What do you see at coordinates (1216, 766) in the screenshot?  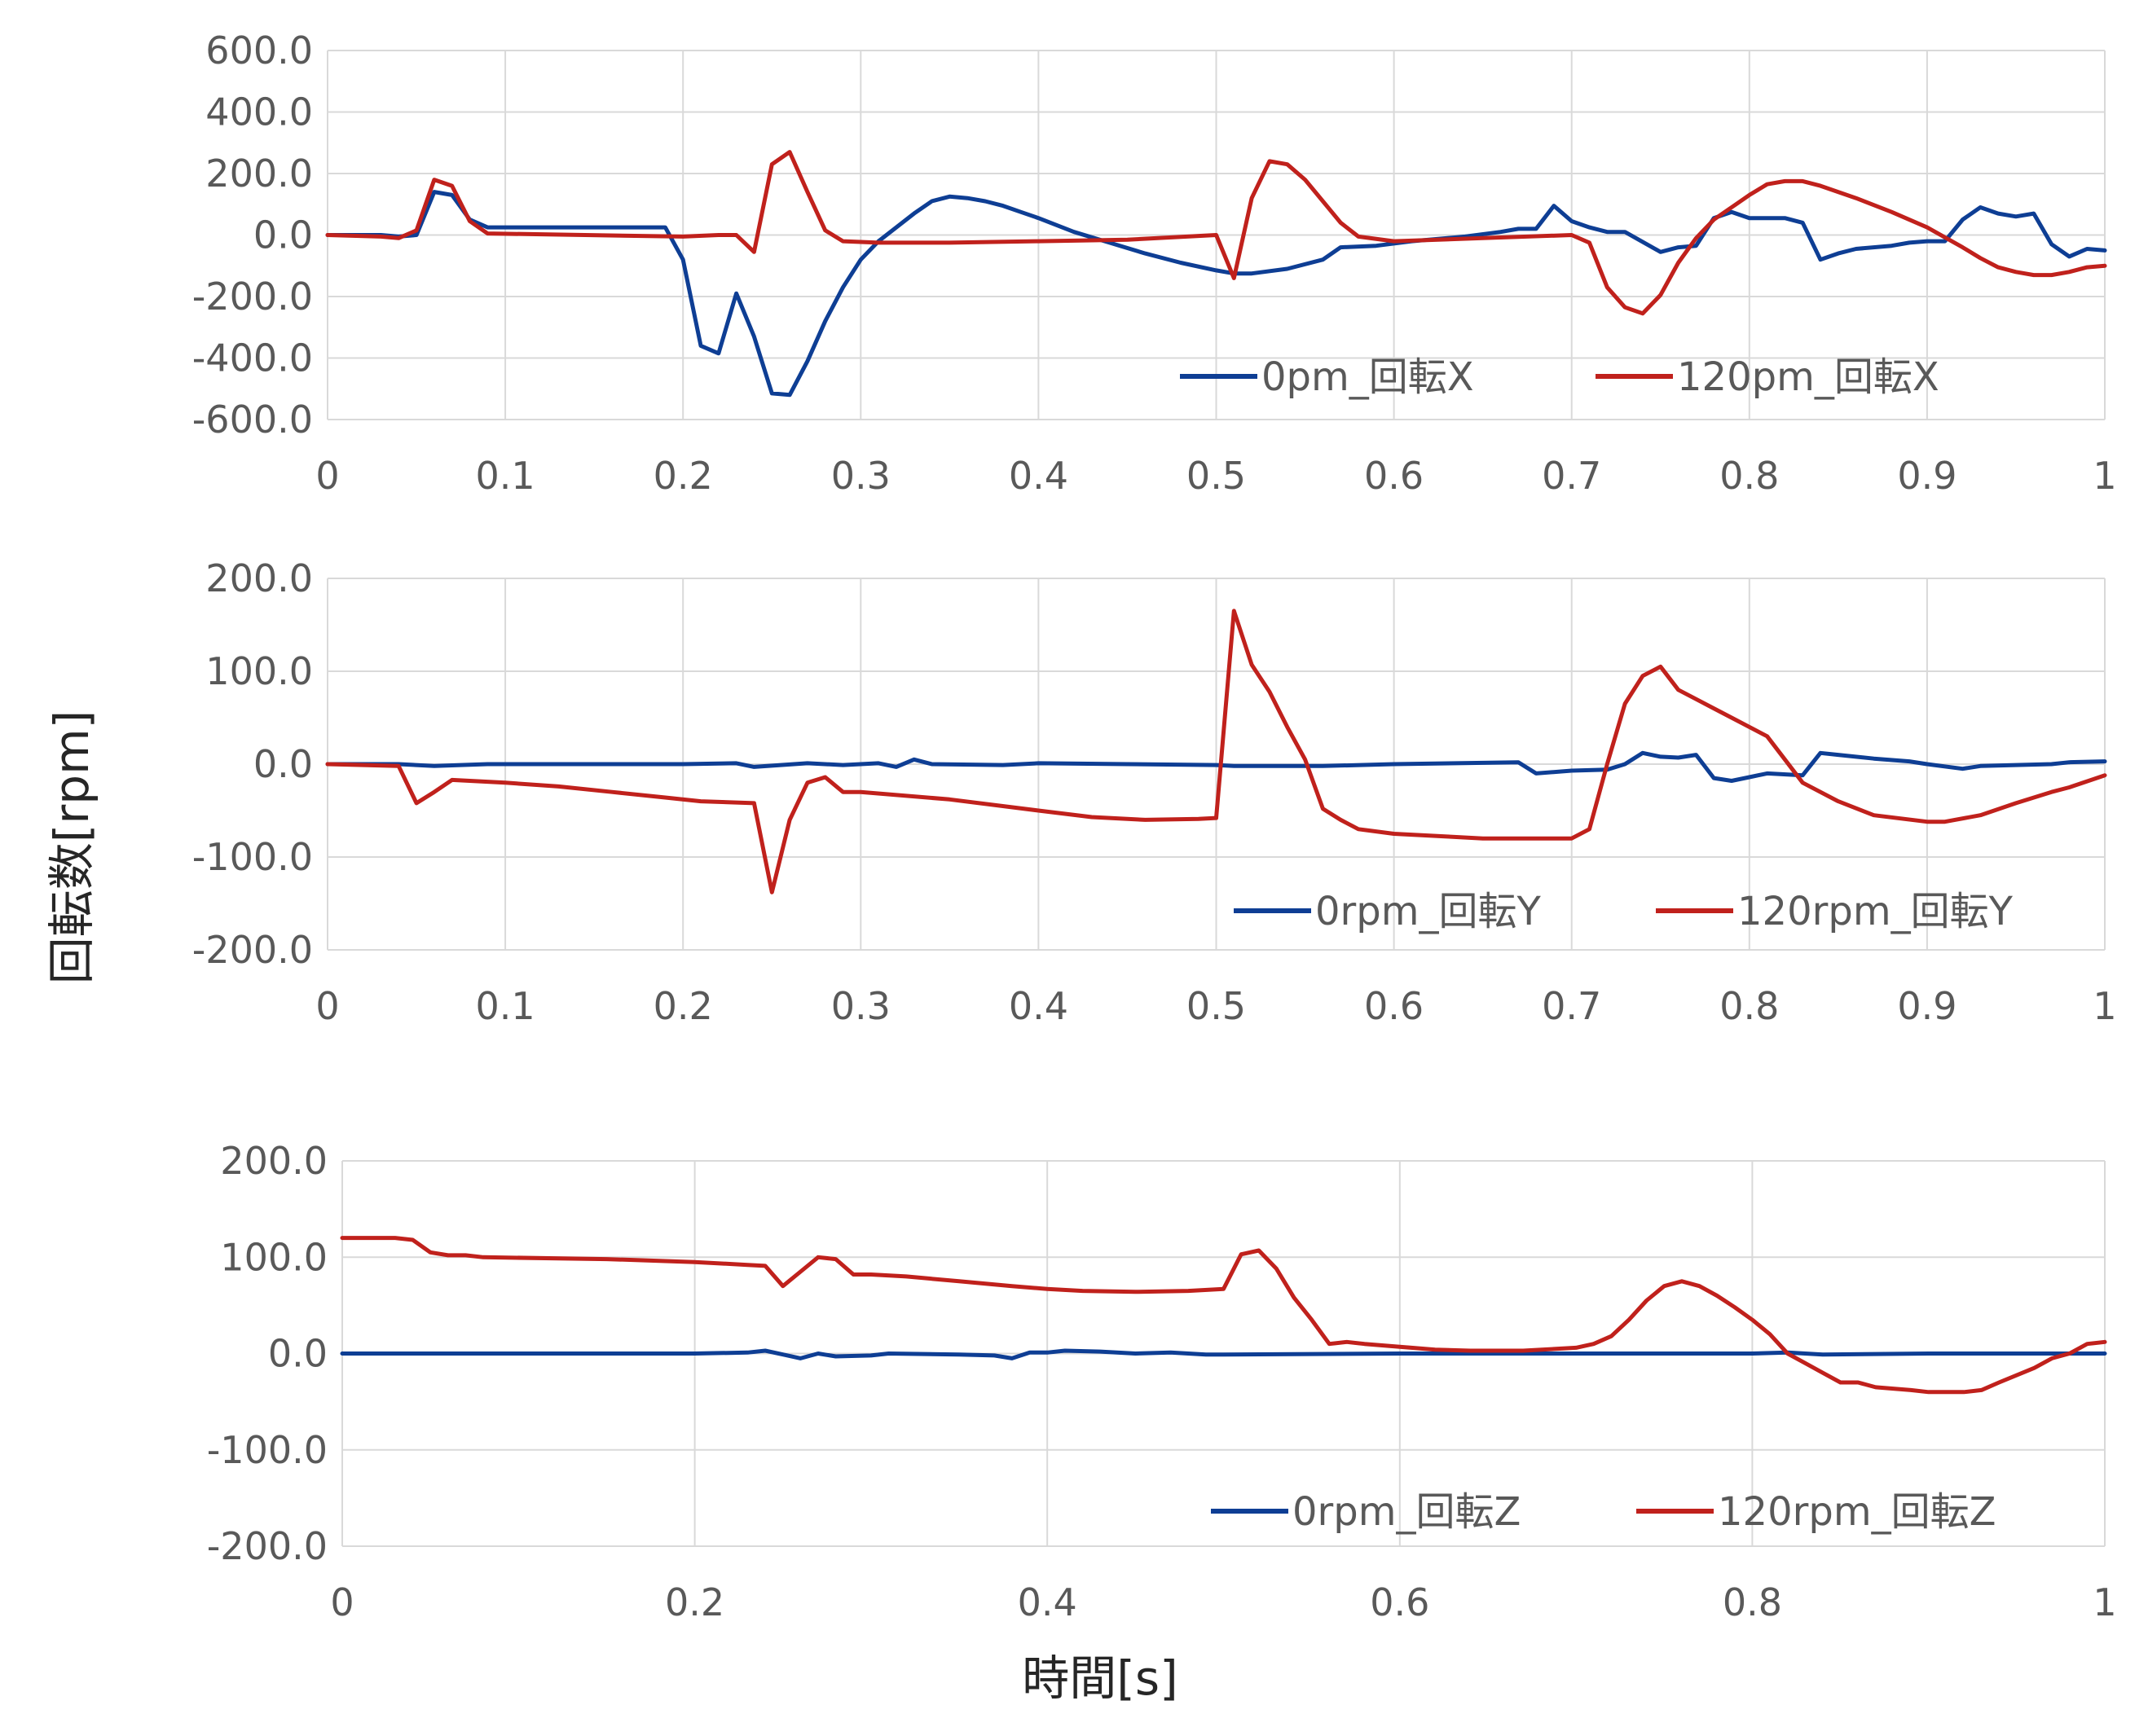 I see `series-line-0rpm_回転Y` at bounding box center [1216, 766].